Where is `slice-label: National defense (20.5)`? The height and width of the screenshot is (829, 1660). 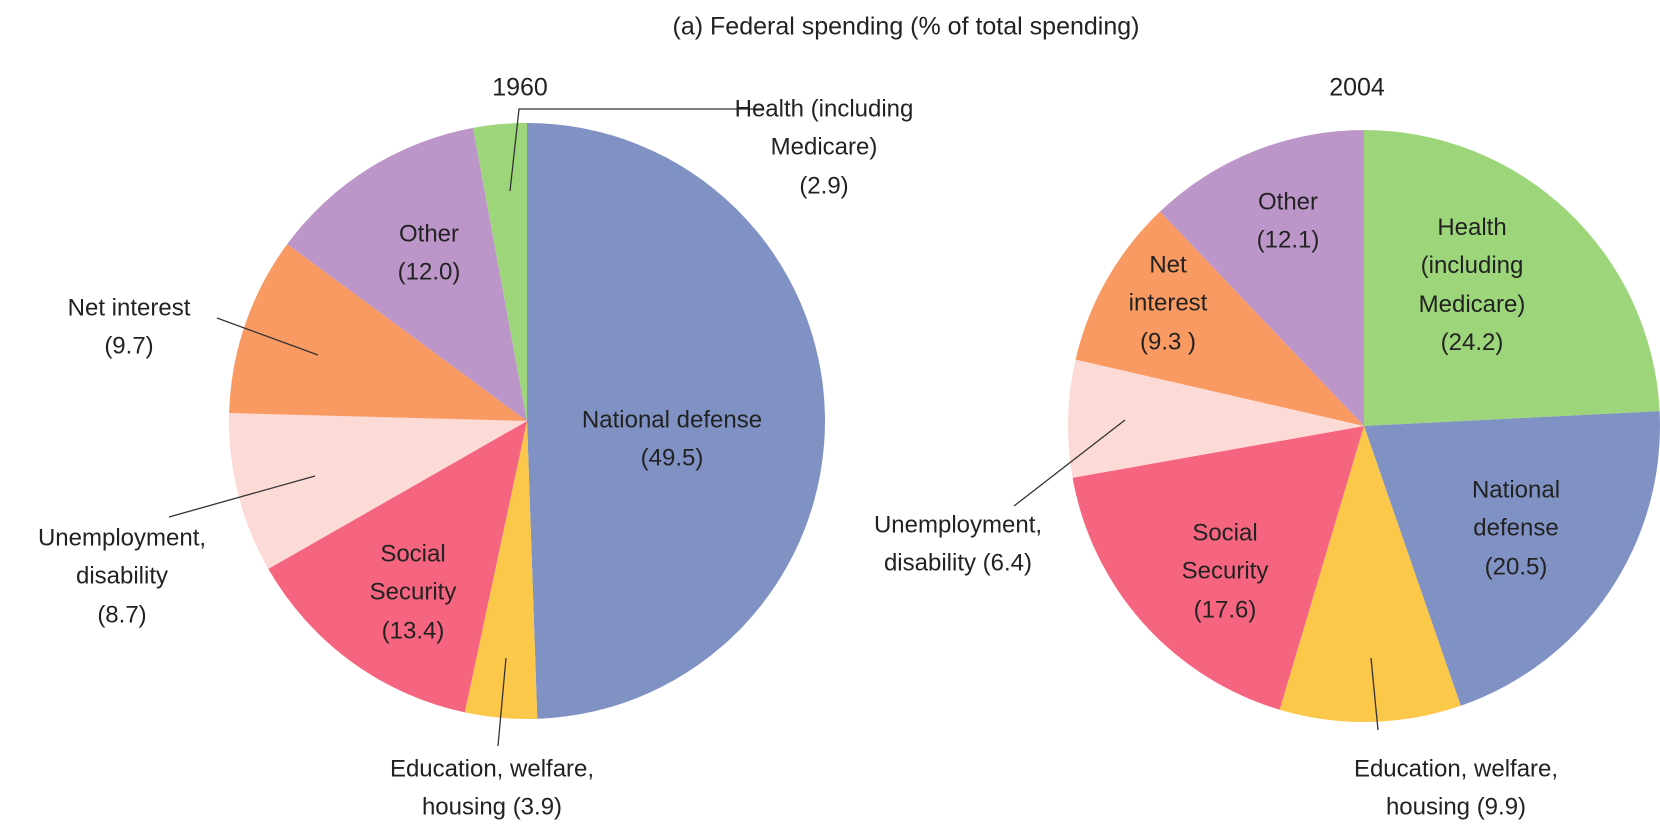
slice-label: National defense (20.5) is located at coordinates (1516, 528).